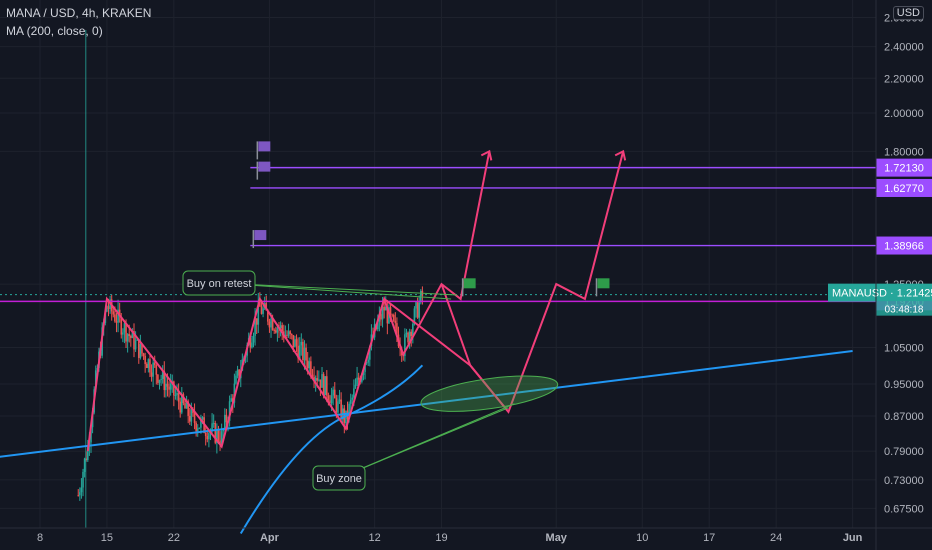 This screenshot has width=932, height=550. Describe the element at coordinates (904, 48) in the screenshot. I see `y-tick-label: 2.40000` at that location.